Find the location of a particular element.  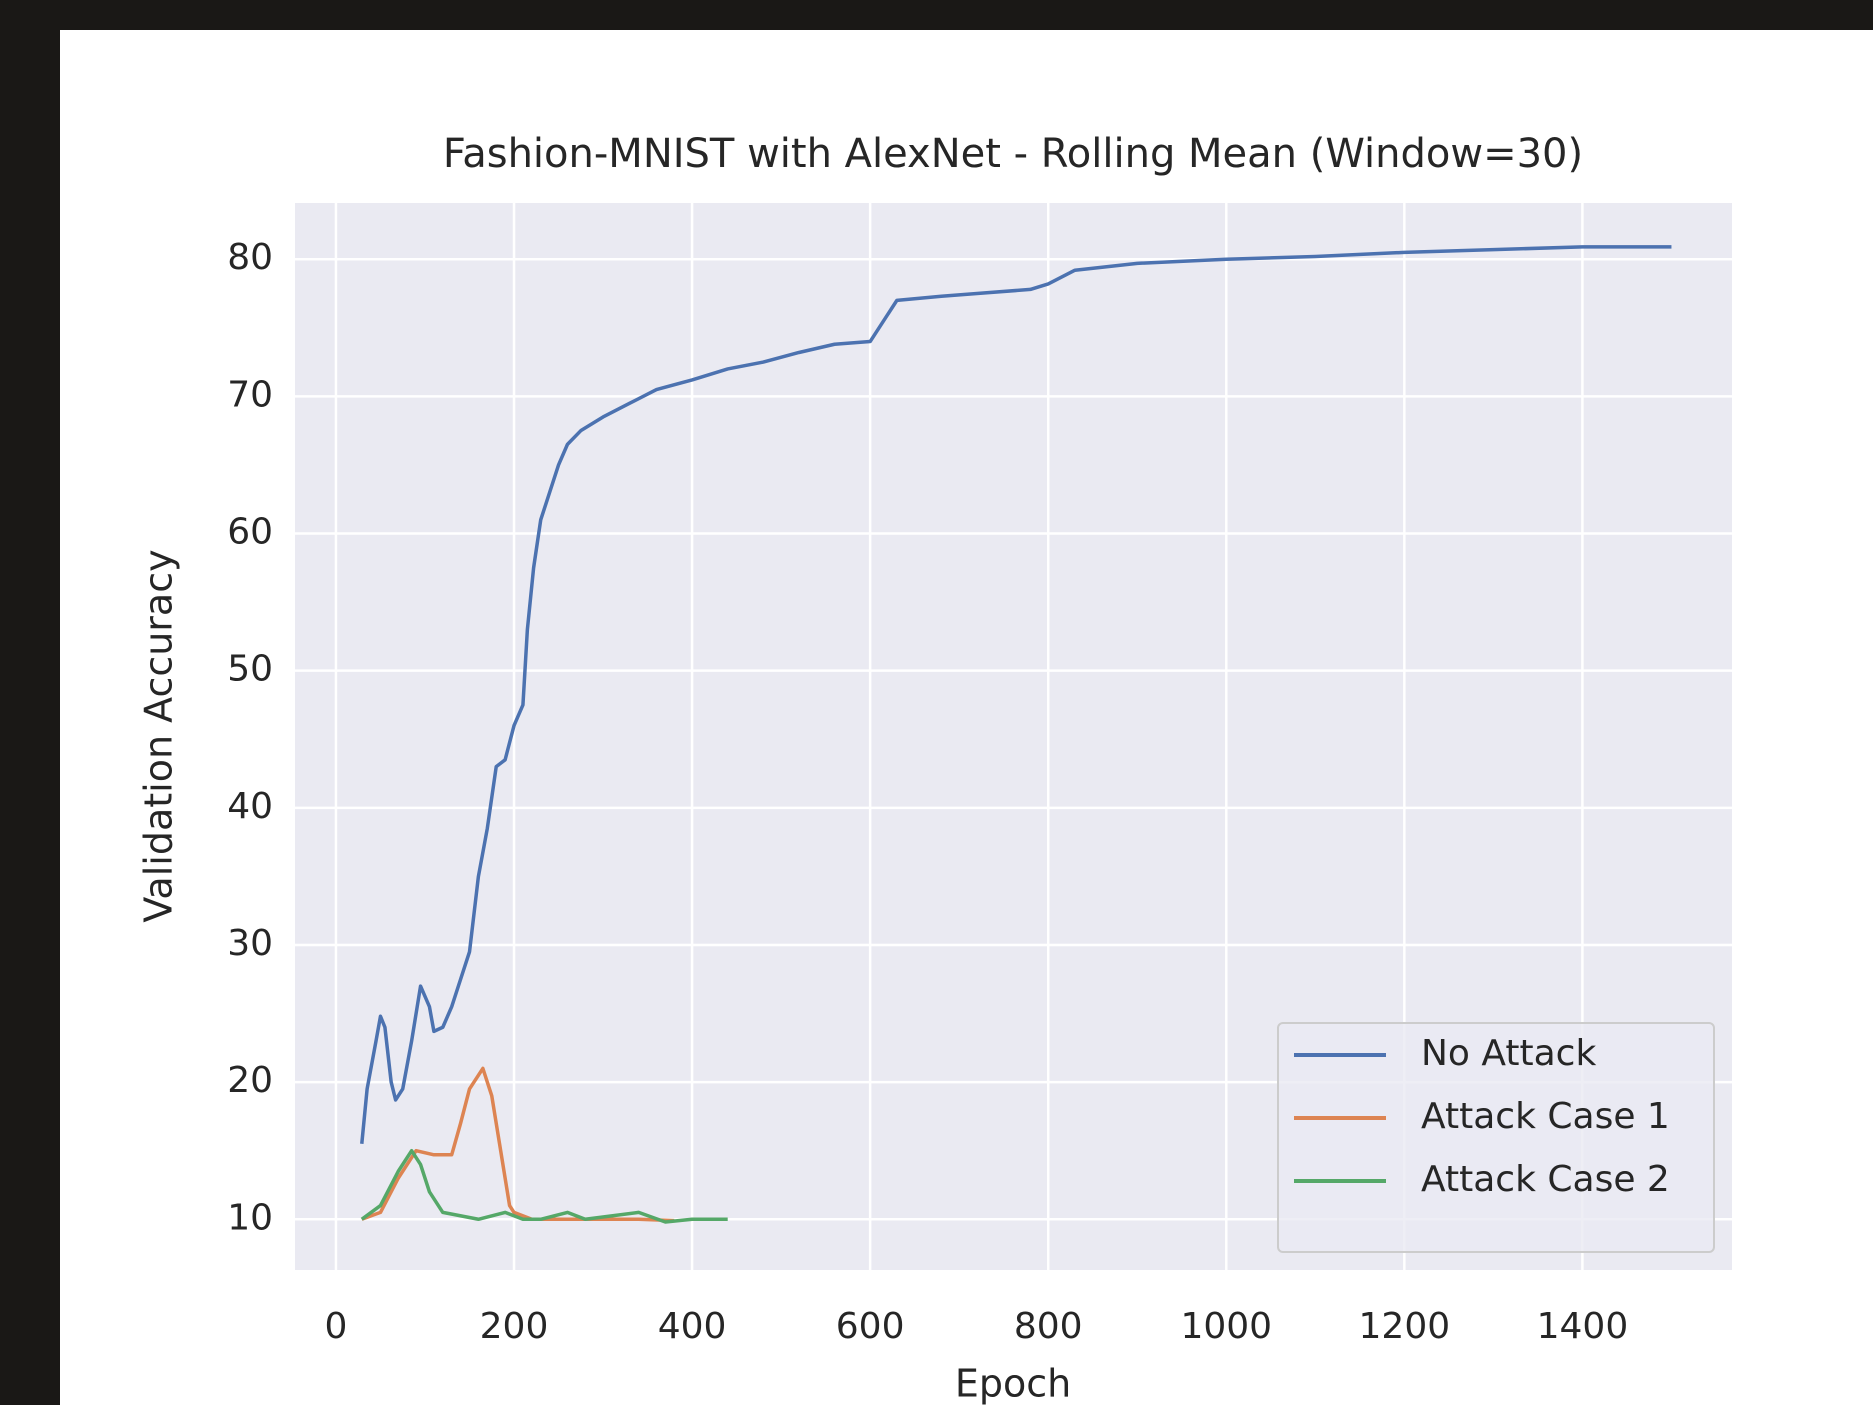

y-tick-label: 50 is located at coordinates (250, 669).